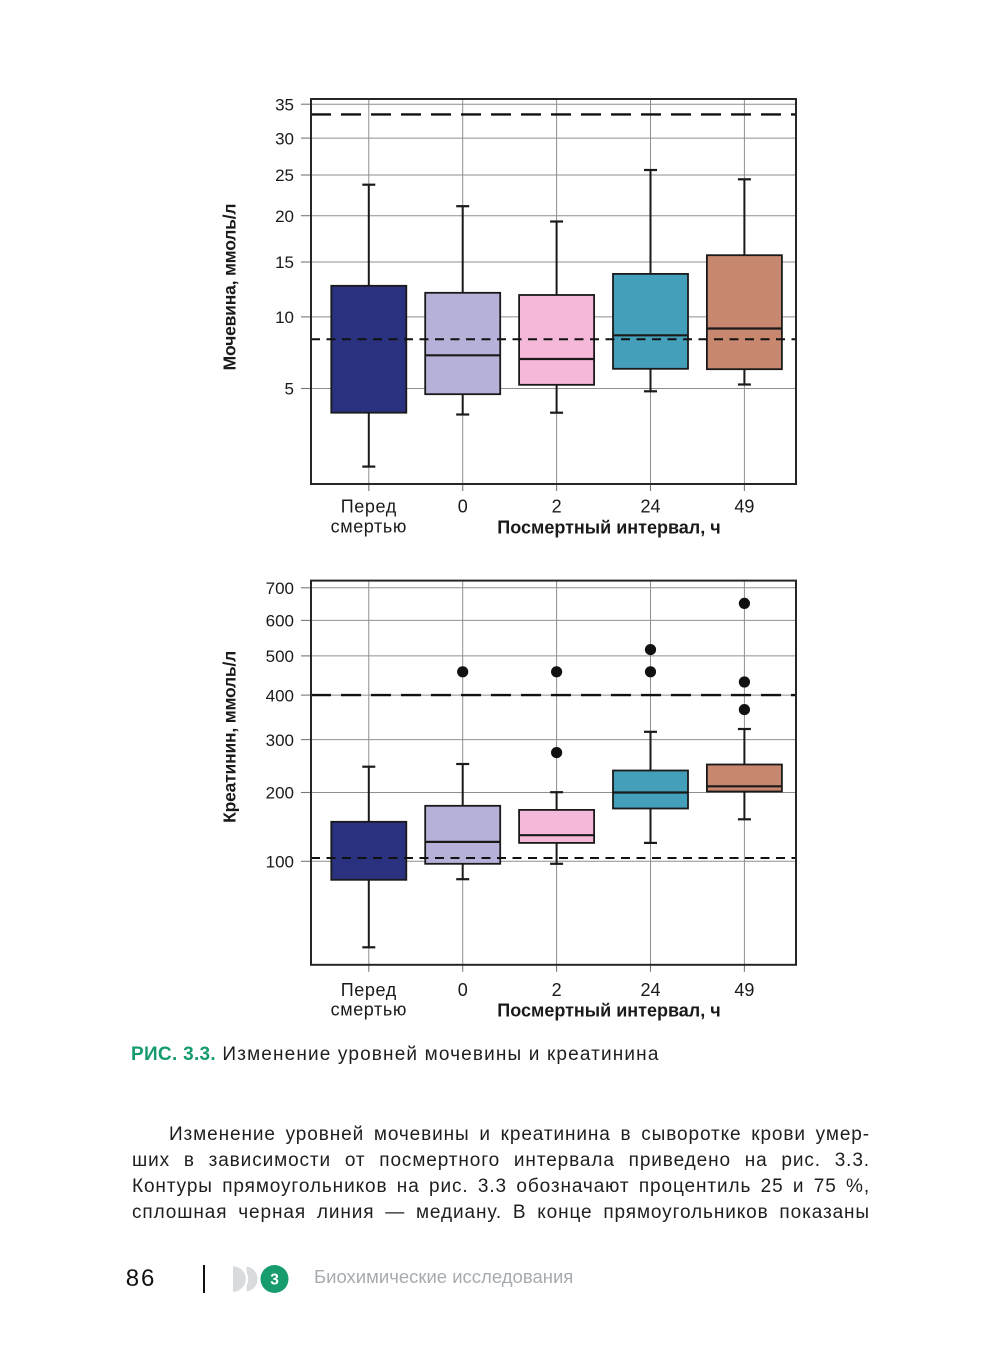  Describe the element at coordinates (280, 588) in the screenshot. I see `svg-text: 700` at that location.